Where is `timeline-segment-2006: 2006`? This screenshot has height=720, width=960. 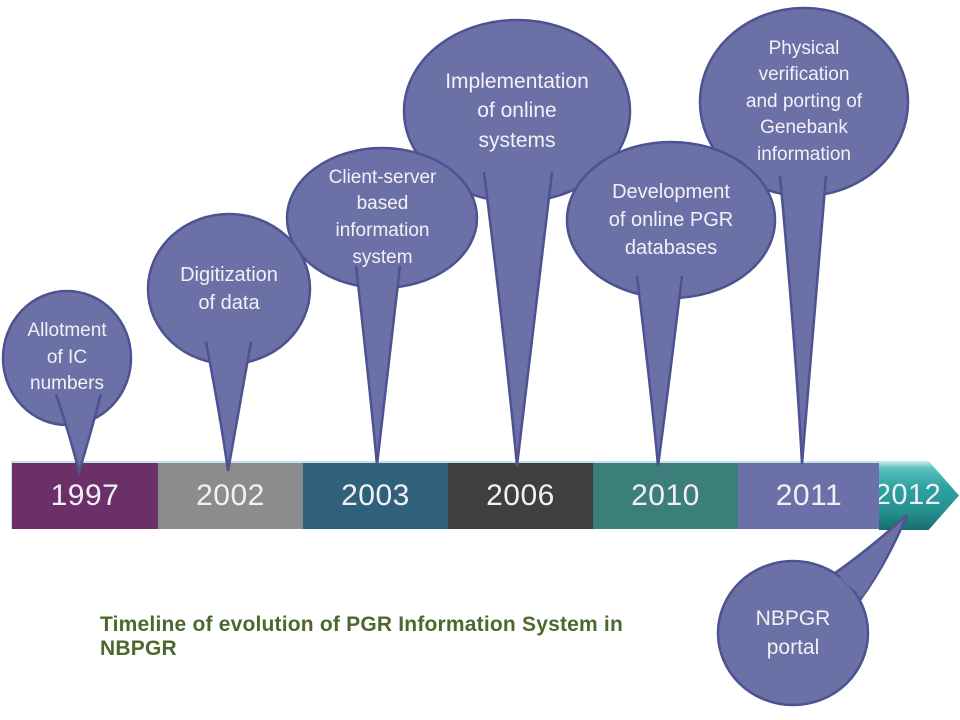 timeline-segment-2006: 2006 is located at coordinates (520, 496).